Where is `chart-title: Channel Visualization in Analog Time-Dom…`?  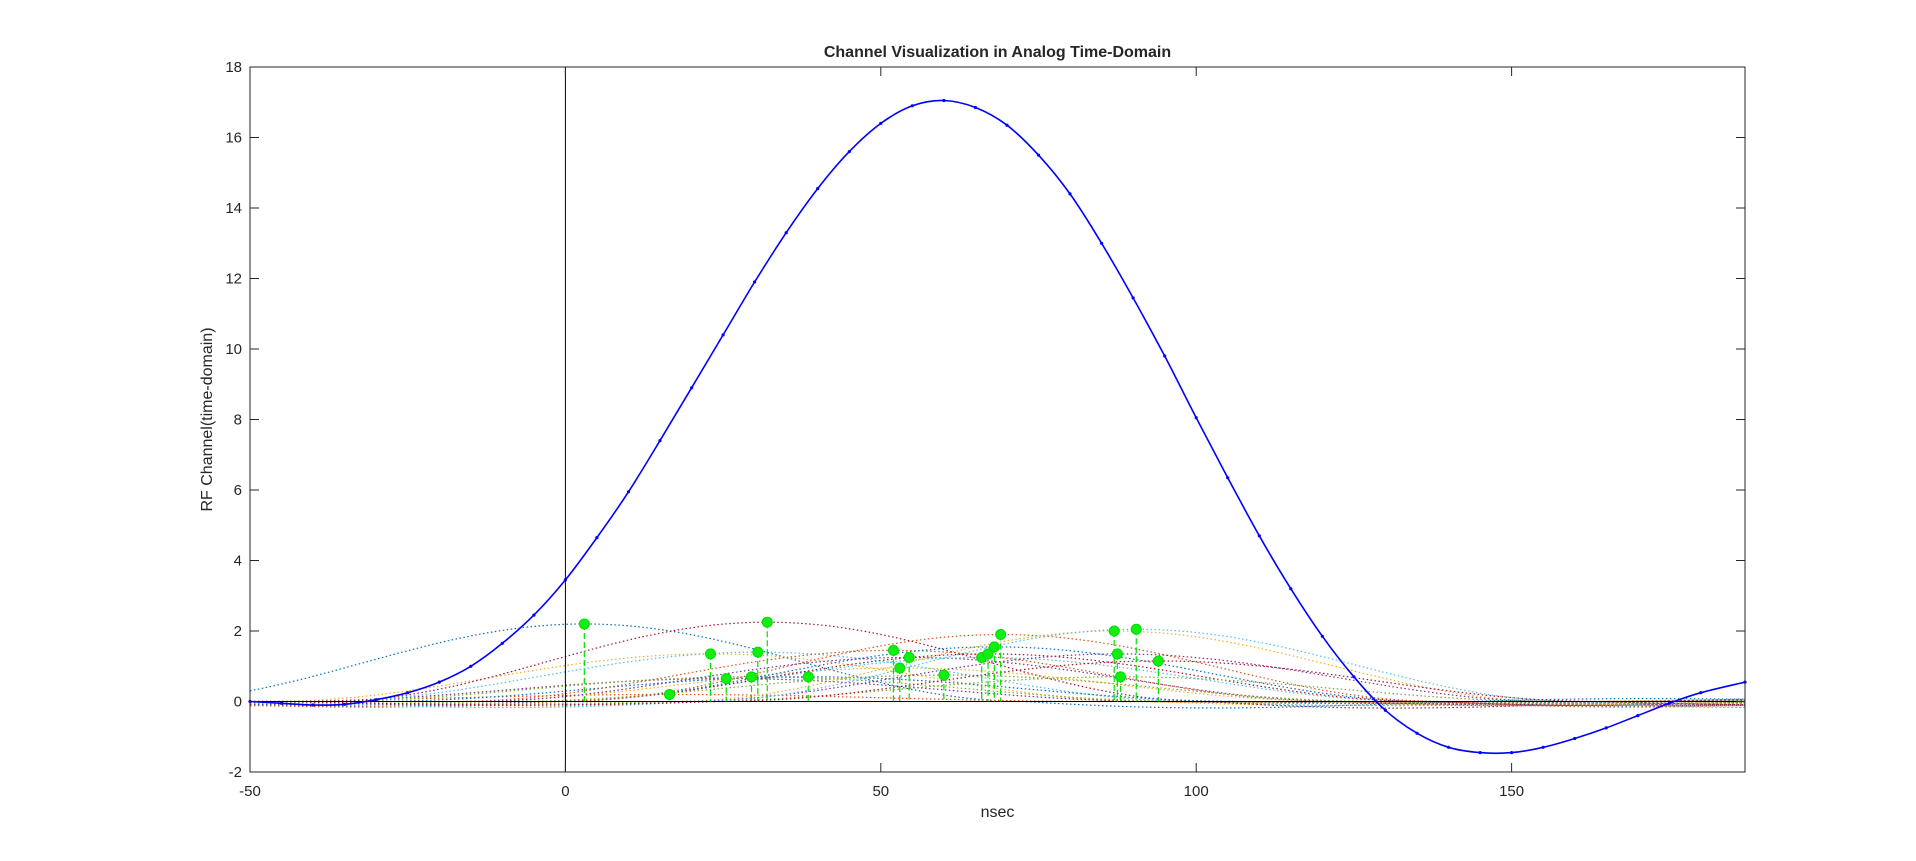 chart-title: Channel Visualization in Analog Time-Dom… is located at coordinates (997, 52).